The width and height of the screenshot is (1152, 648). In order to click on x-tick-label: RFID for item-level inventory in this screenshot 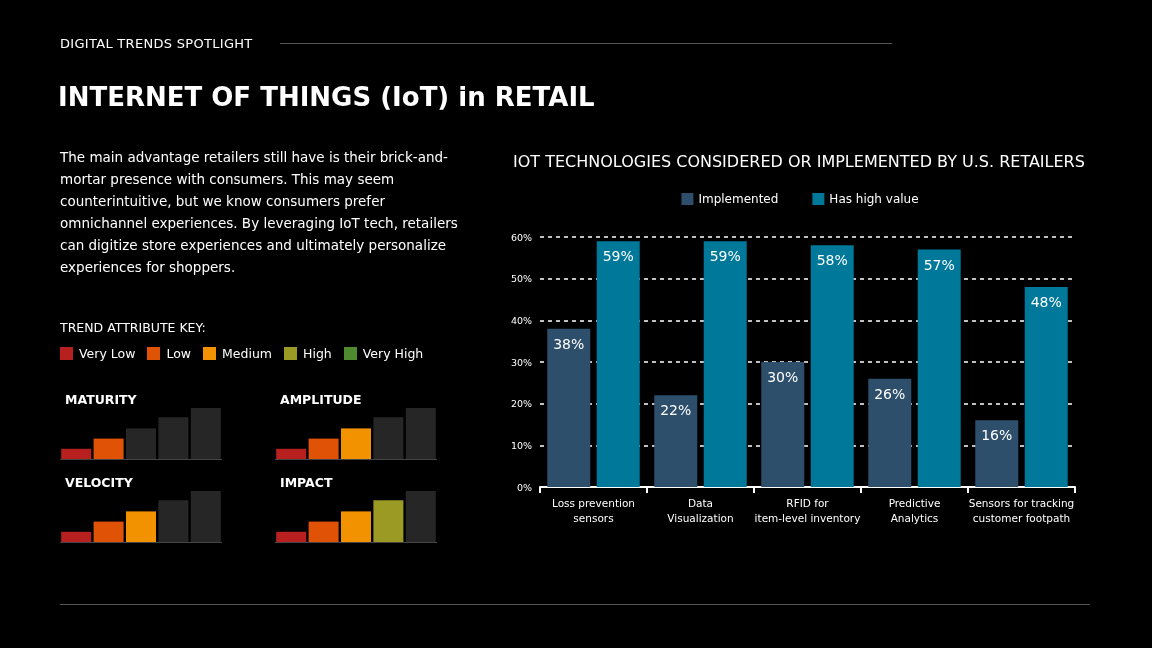, I will do `click(807, 510)`.